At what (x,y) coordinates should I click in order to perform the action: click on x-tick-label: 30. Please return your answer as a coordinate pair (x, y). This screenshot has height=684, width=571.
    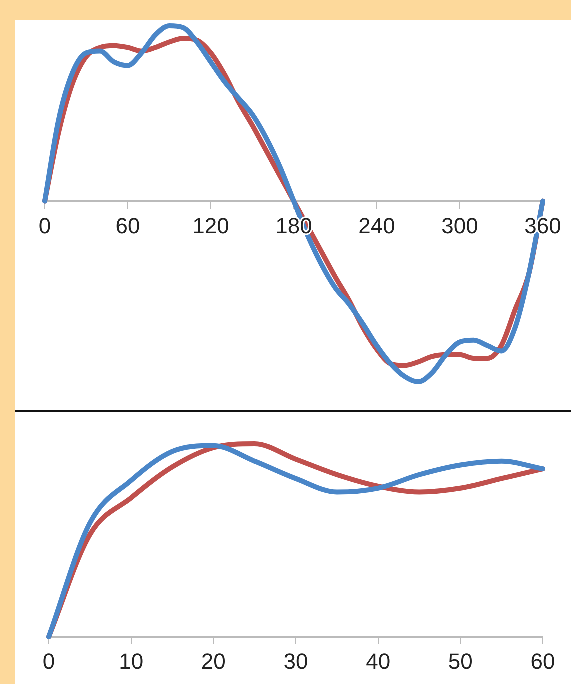
    Looking at the image, I should click on (296, 661).